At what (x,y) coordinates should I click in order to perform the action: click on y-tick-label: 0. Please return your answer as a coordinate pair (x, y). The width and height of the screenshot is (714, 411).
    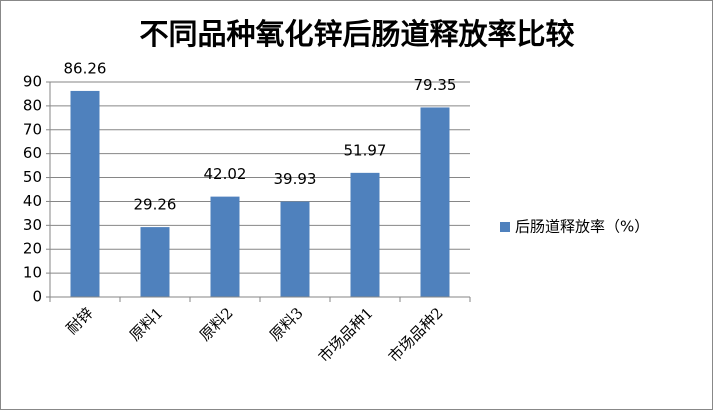
    Looking at the image, I should click on (37, 297).